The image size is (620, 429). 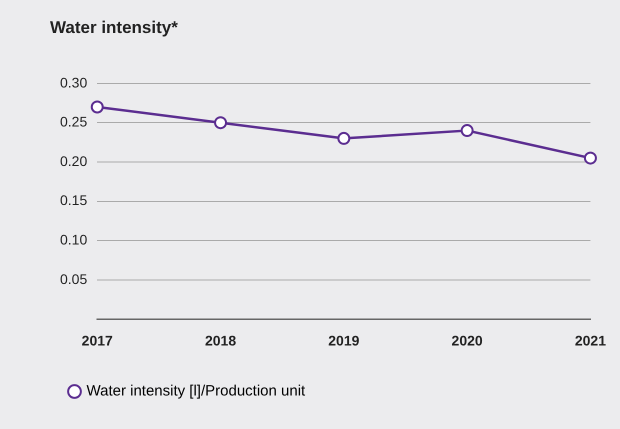 What do you see at coordinates (98, 340) in the screenshot?
I see `x-tick-label: 2017` at bounding box center [98, 340].